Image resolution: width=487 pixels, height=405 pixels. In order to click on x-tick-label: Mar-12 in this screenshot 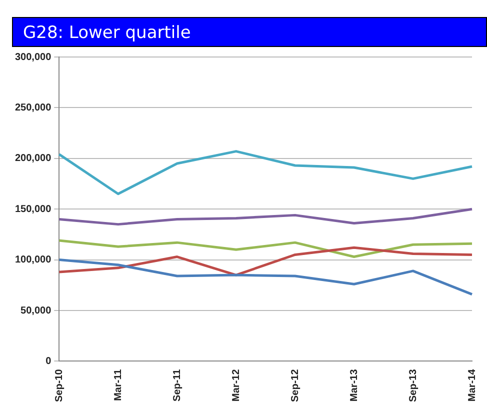, I will do `click(236, 385)`.